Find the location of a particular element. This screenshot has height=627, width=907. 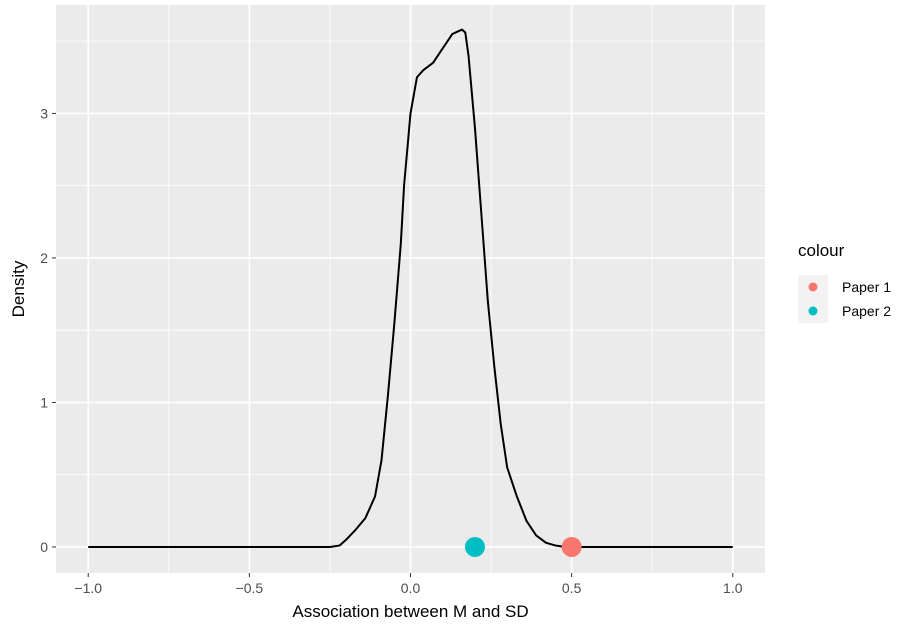

x-tick-label: 0.5 is located at coordinates (572, 588).